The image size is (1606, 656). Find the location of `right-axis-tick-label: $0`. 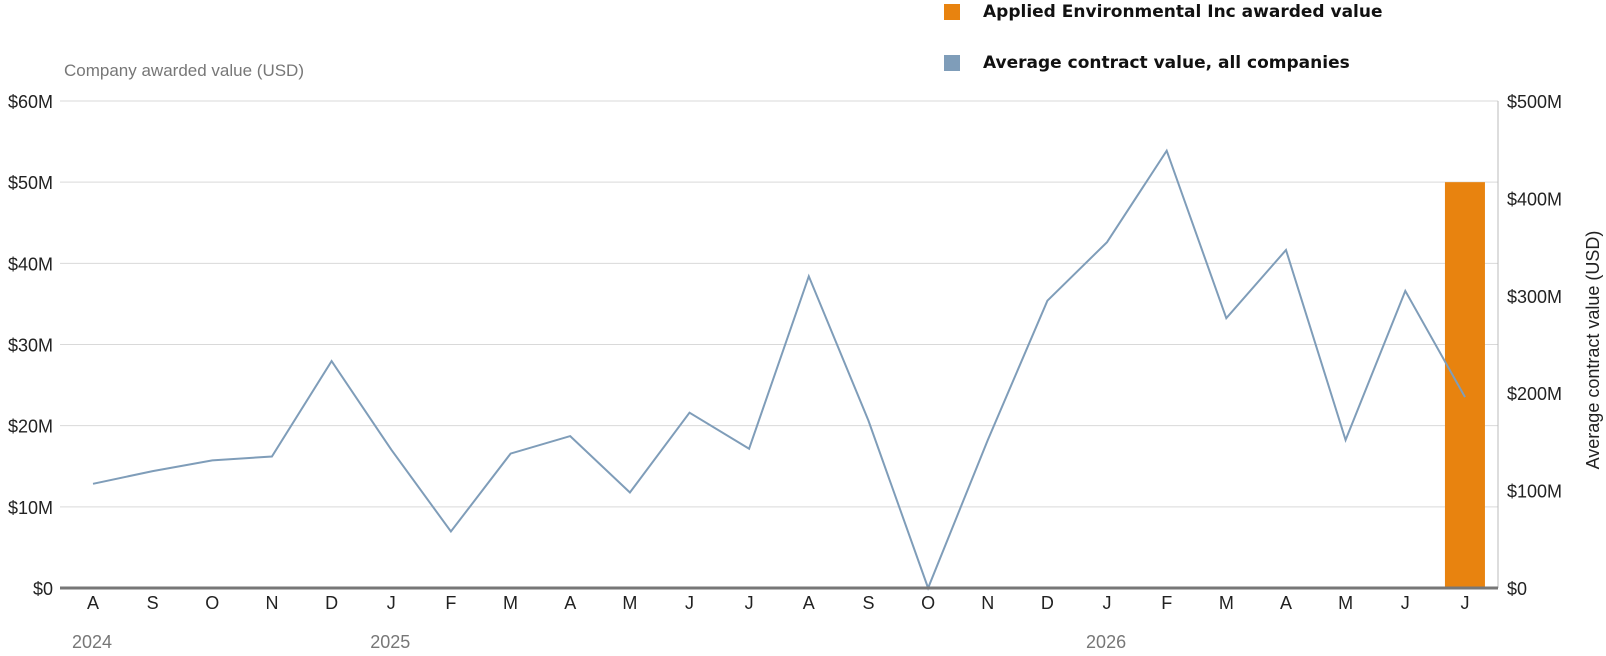

right-axis-tick-label: $0 is located at coordinates (1517, 589).